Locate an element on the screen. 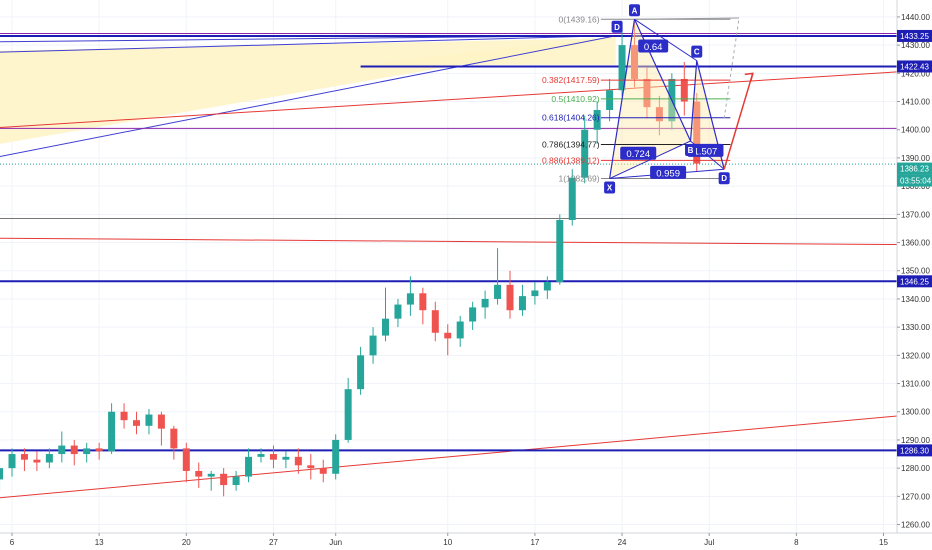  ratio-tag-0.64: 0.64 is located at coordinates (653, 46).